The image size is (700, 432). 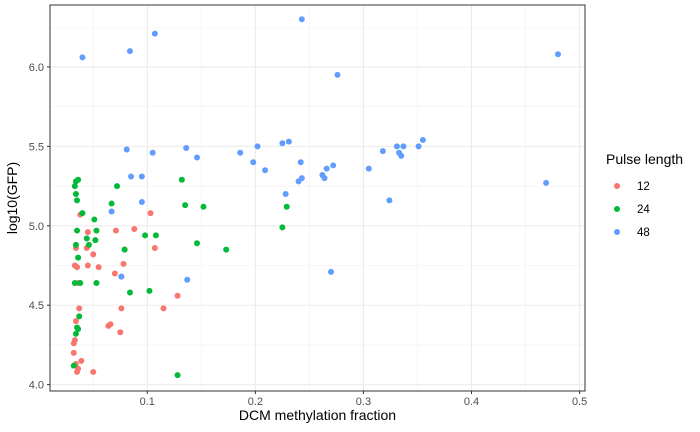 What do you see at coordinates (317, 415) in the screenshot?
I see `x-axis-title: DCM methylation fraction` at bounding box center [317, 415].